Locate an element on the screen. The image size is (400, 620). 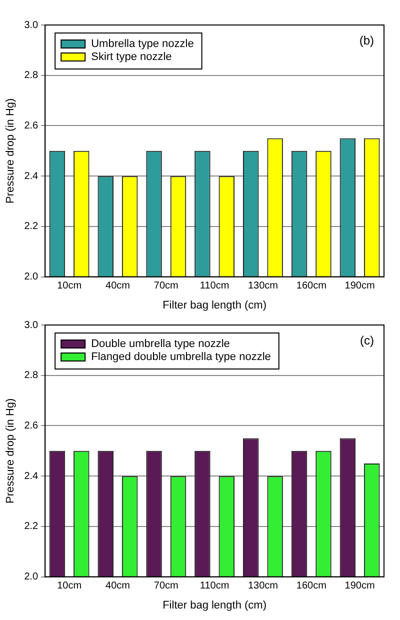
legend-label: Flanged double umbrella type nozzle is located at coordinates (181, 357).